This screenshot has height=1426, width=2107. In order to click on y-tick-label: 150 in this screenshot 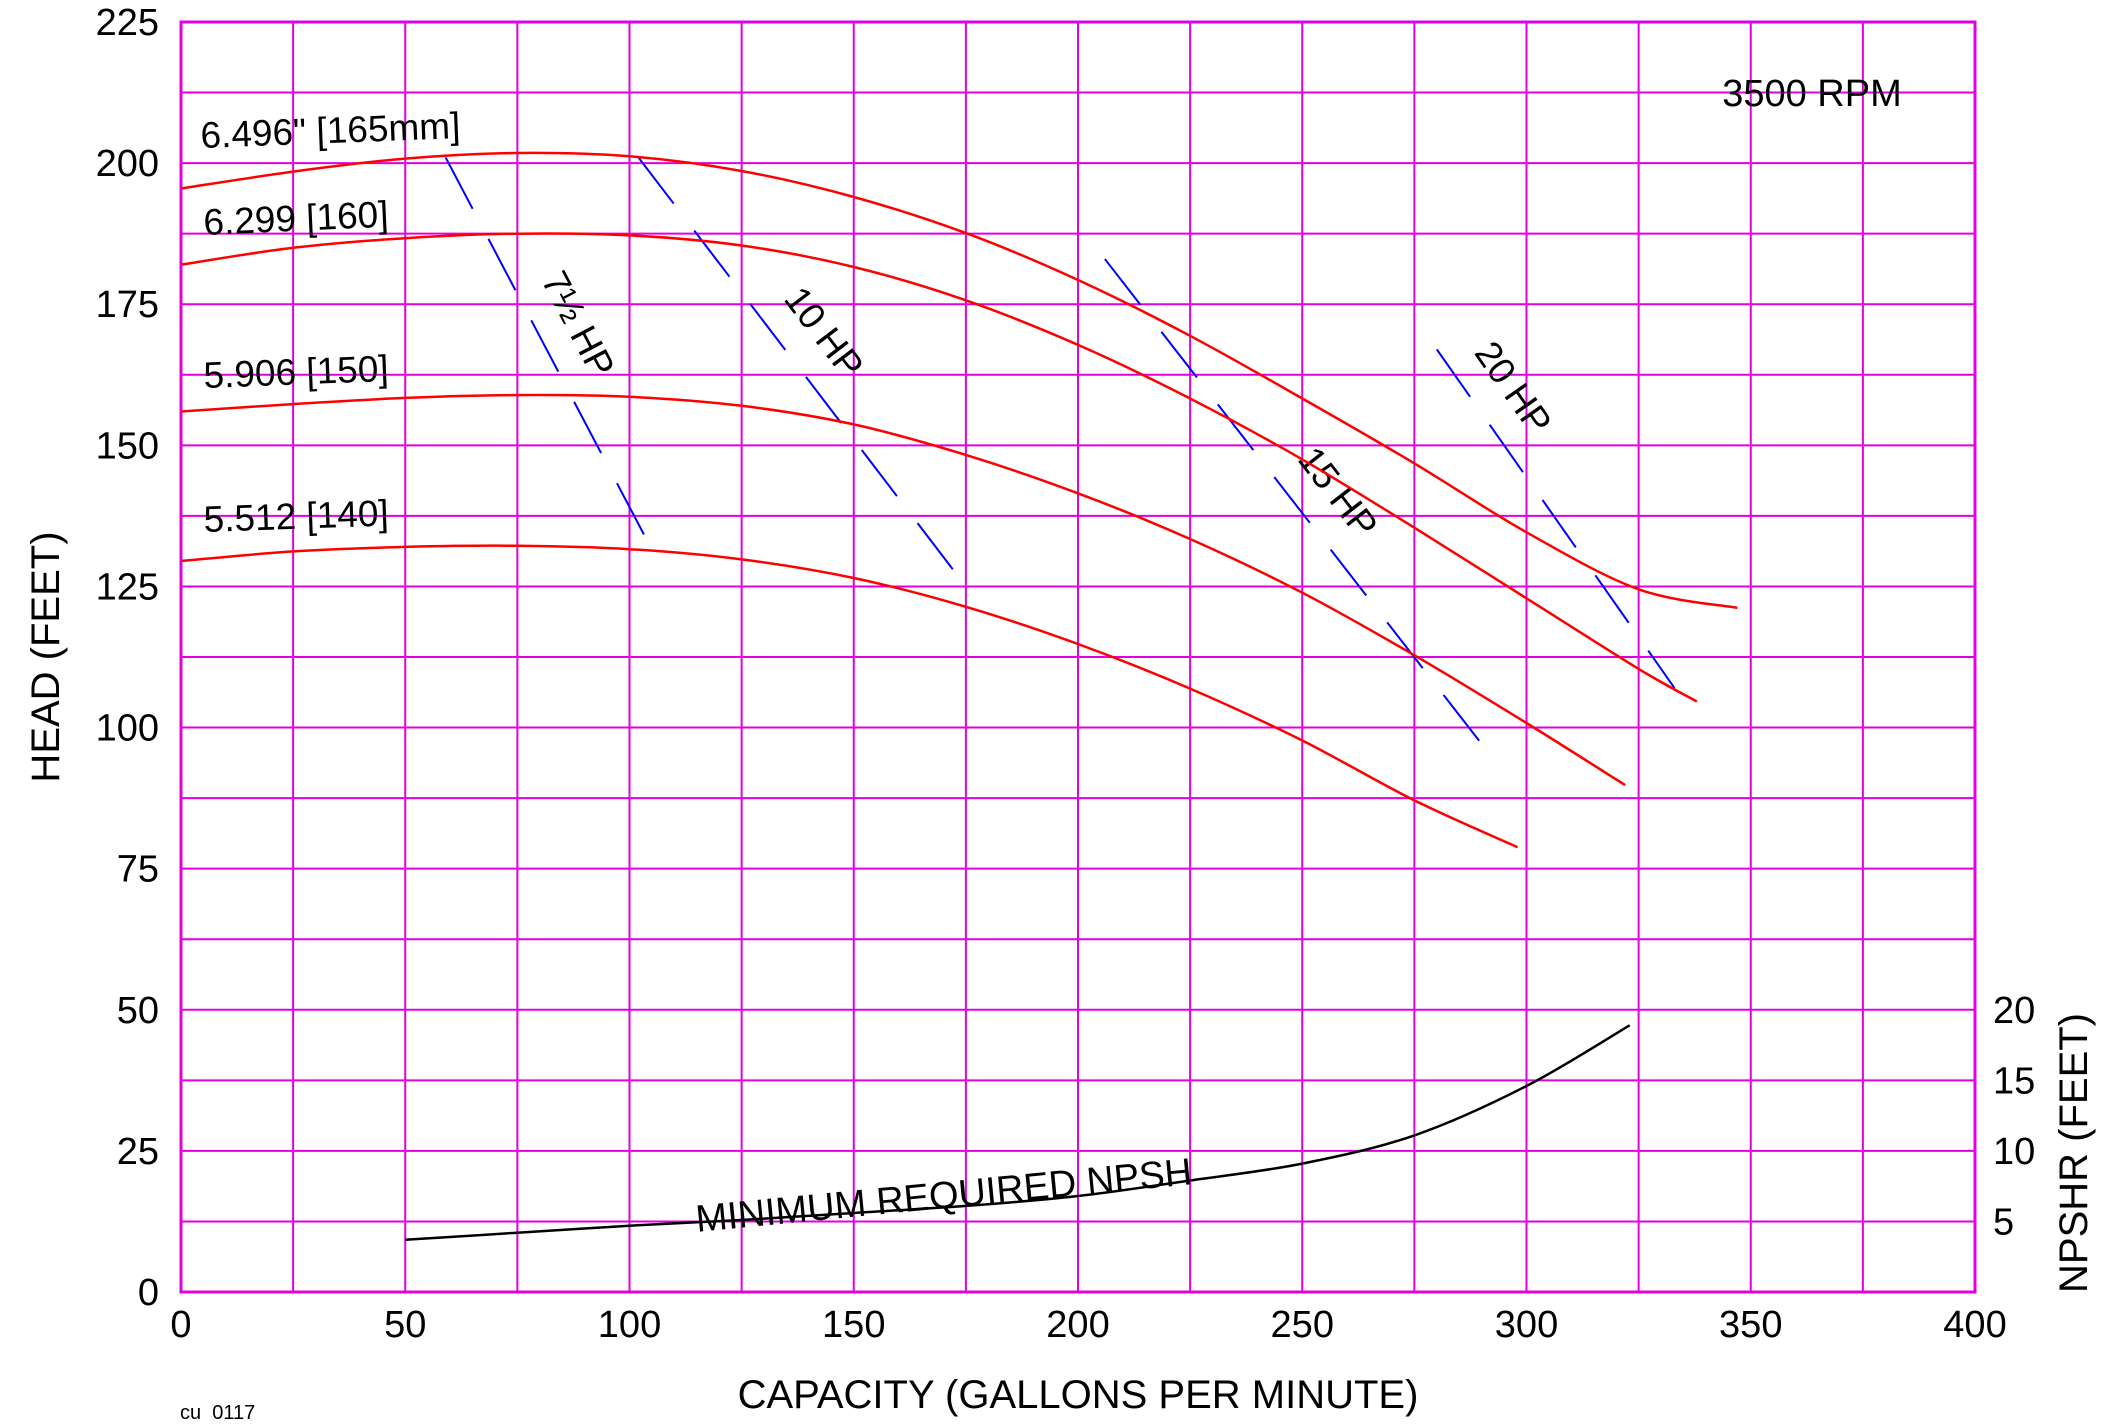, I will do `click(127, 446)`.